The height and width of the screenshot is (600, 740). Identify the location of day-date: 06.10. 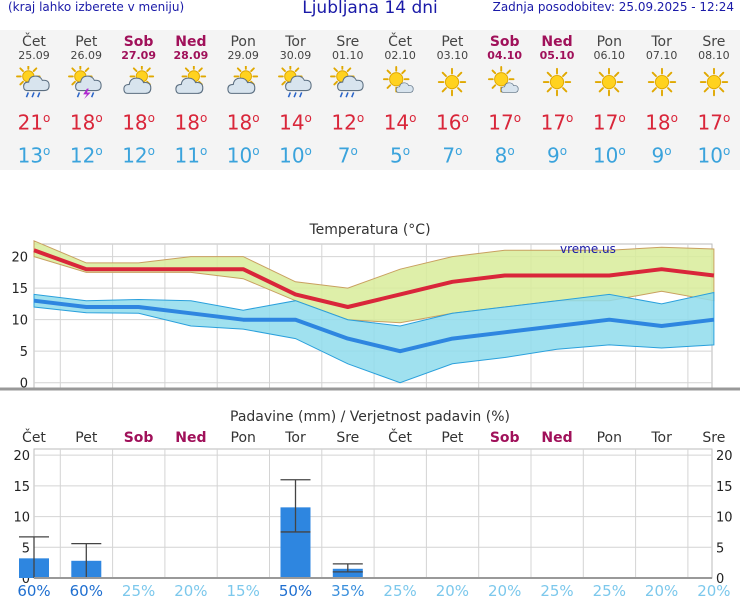
(609, 55).